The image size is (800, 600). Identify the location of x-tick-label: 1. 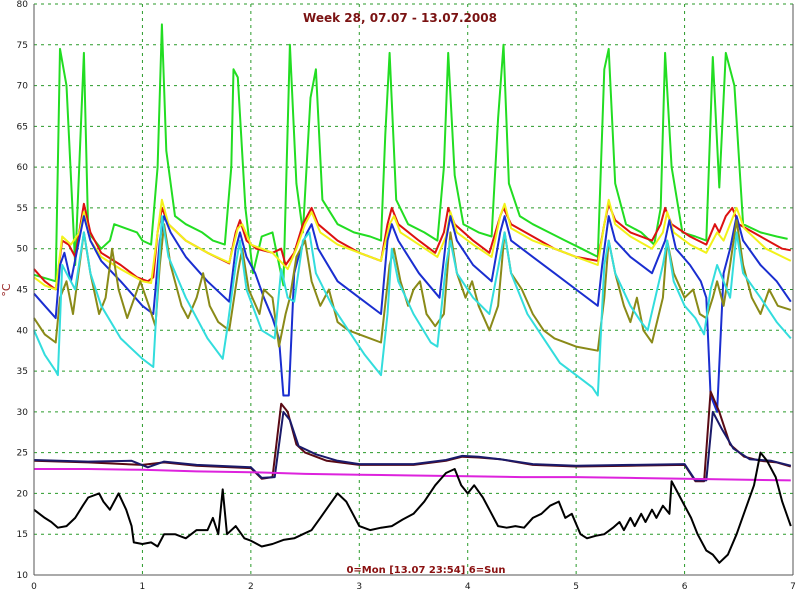
(143, 587).